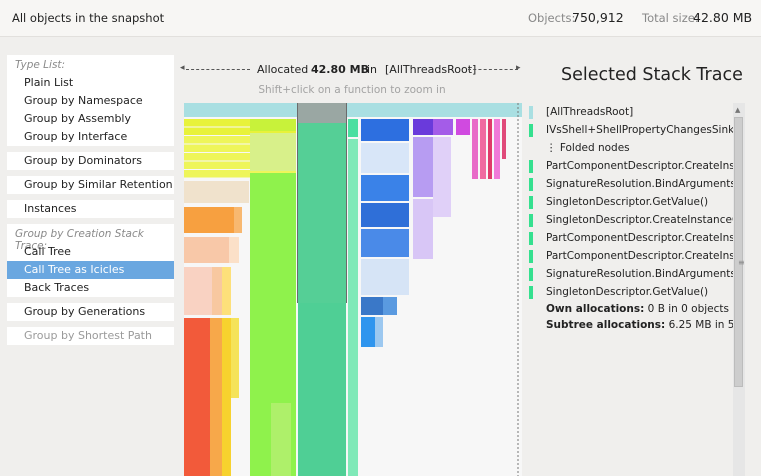 Image resolution: width=761 pixels, height=476 pixels. Describe the element at coordinates (739, 252) in the screenshot. I see `scroll-thumb: ≡` at that location.